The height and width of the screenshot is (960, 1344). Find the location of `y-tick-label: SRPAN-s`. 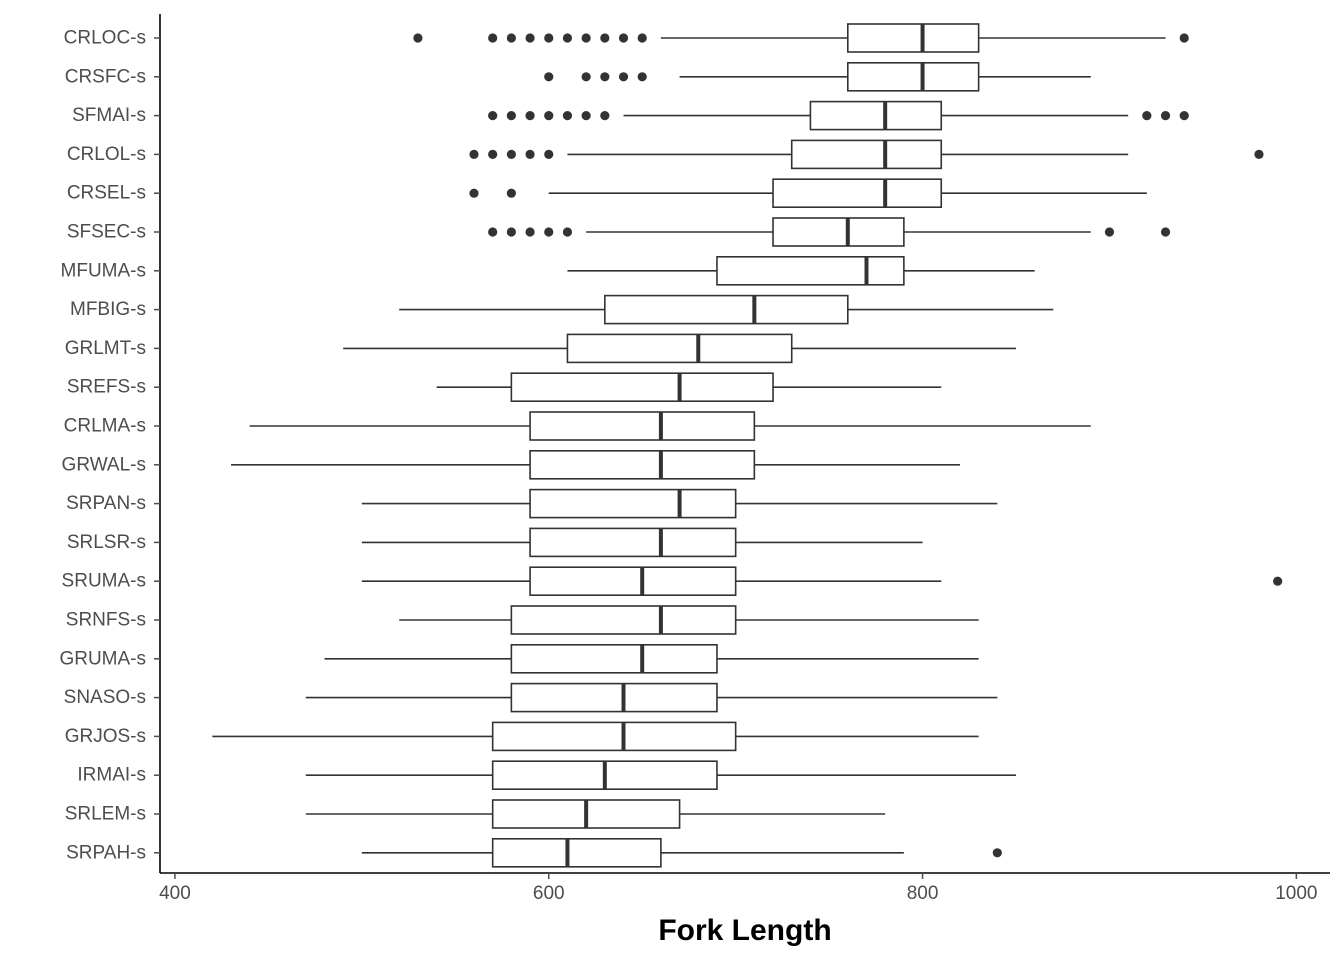

y-tick-label: SRPAN-s is located at coordinates (106, 503).